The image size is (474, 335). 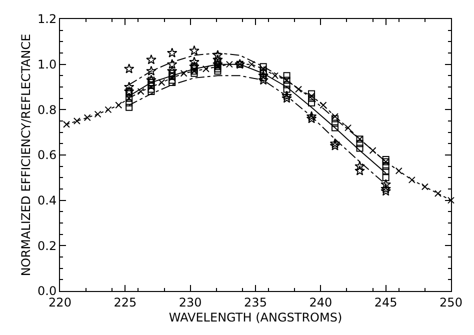 What do you see at coordinates (47, 65) in the screenshot?
I see `y-tick-label: 1.0` at bounding box center [47, 65].